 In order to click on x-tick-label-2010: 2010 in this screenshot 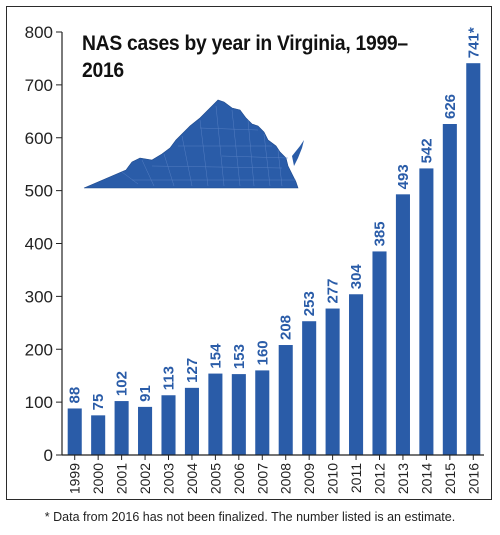, I will do `click(333, 478)`.